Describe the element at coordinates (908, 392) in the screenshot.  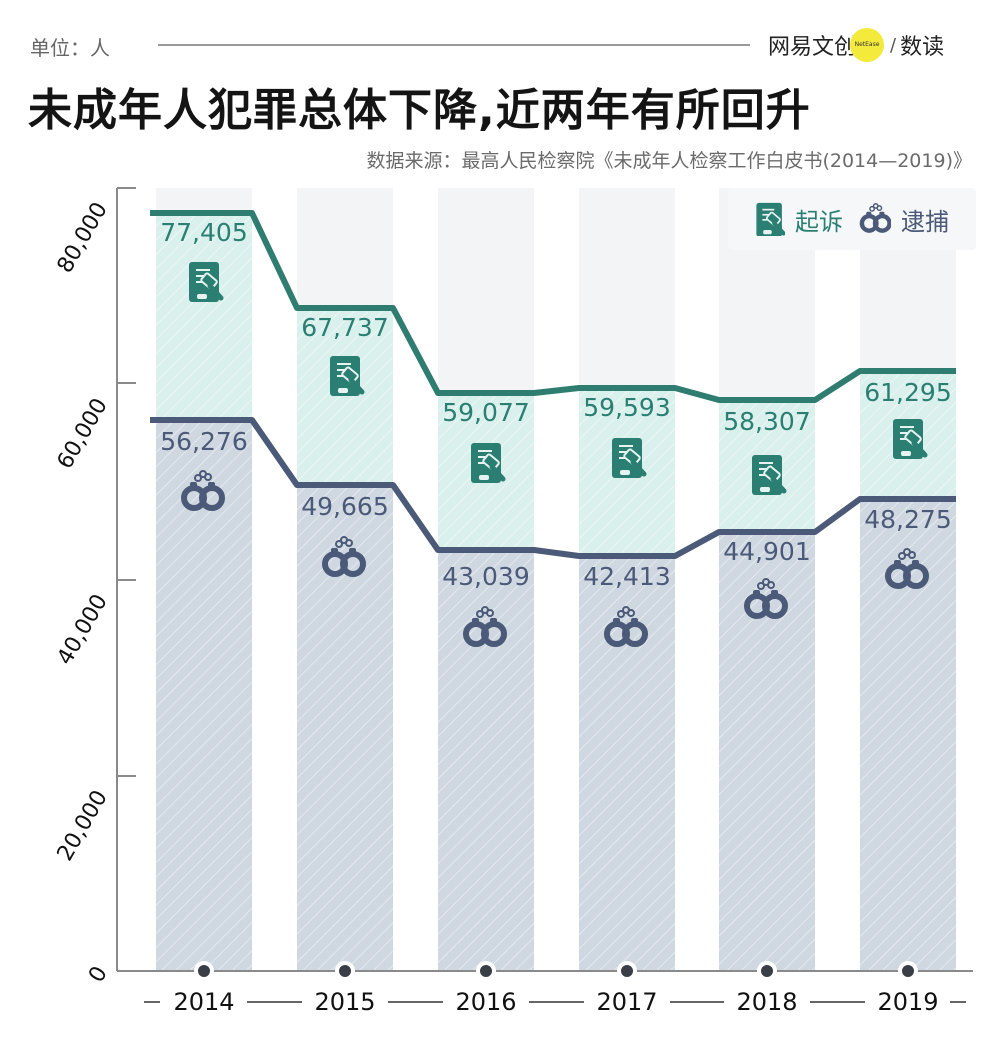
I see `prosecution-value-2019: 61,295` at that location.